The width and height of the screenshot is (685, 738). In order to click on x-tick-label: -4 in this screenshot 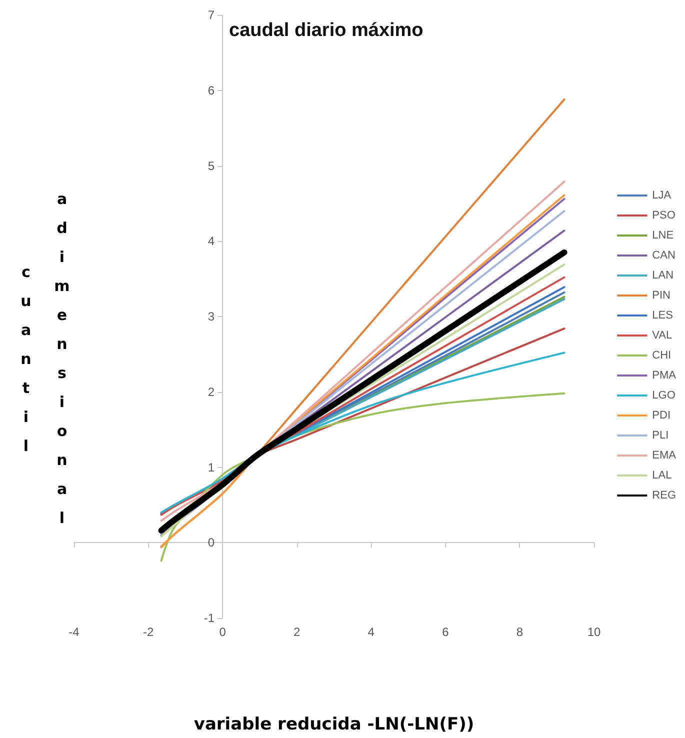, I will do `click(74, 632)`.